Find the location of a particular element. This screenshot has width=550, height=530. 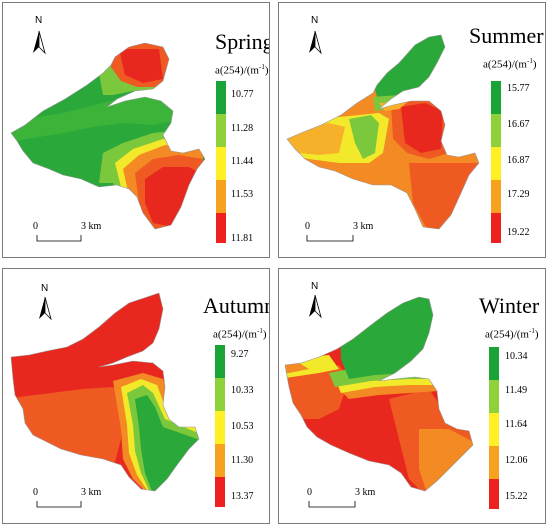

season-title-spring: Spring is located at coordinates (242, 41).